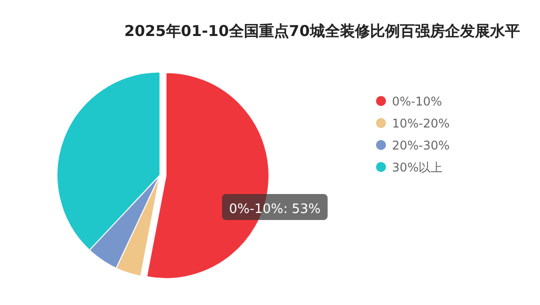  Describe the element at coordinates (421, 145) in the screenshot. I see `legend-label: 20%-30%` at that location.